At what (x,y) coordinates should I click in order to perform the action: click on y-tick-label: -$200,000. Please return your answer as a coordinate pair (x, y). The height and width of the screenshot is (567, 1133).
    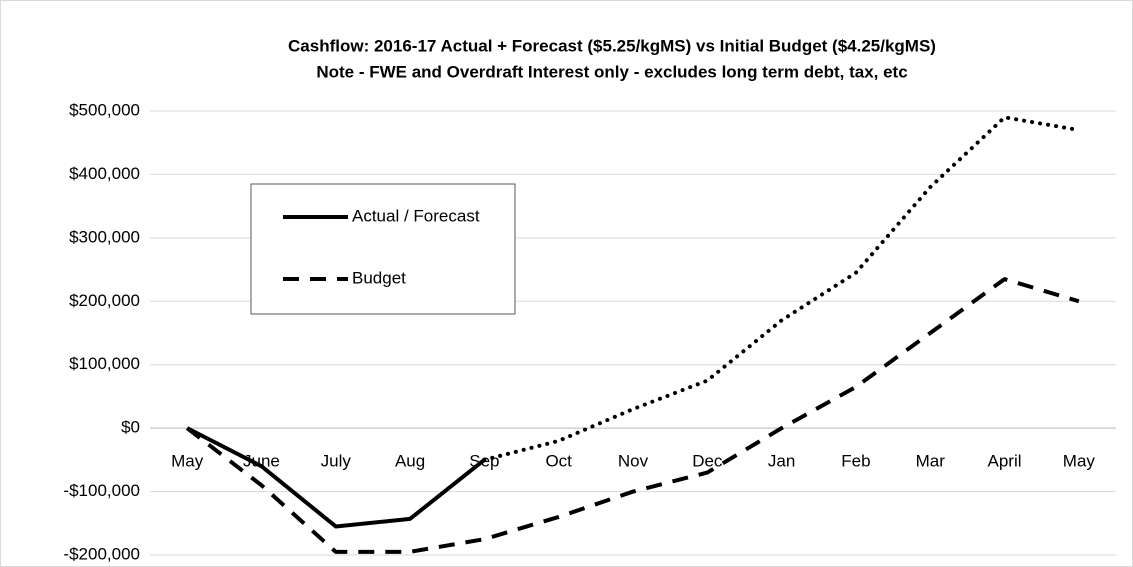
    Looking at the image, I should click on (101, 553).